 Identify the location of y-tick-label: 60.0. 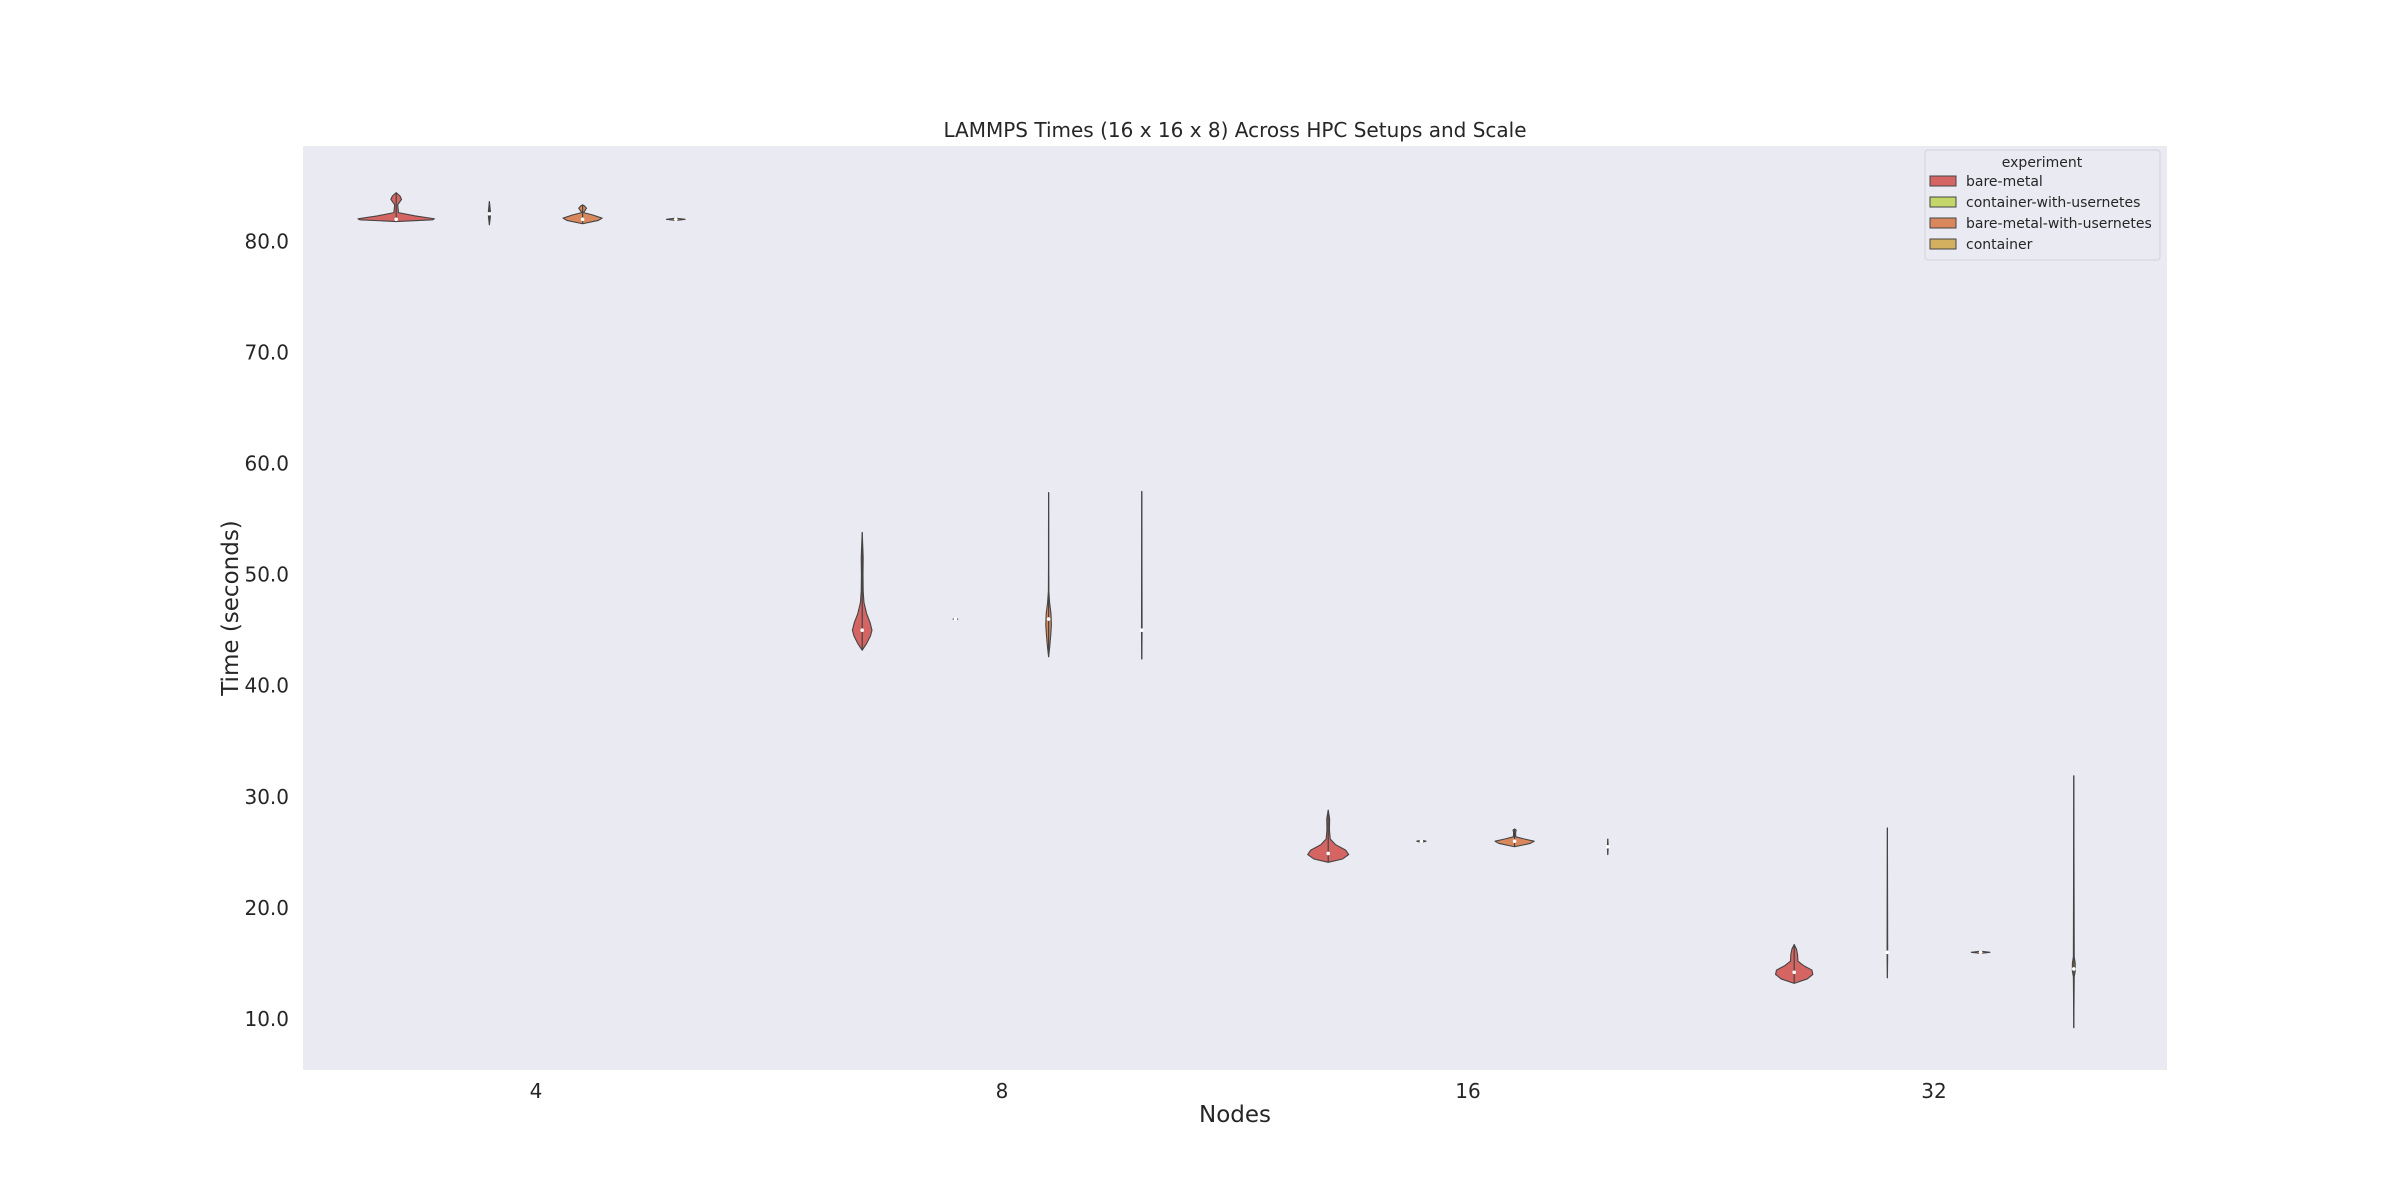
(266, 464).